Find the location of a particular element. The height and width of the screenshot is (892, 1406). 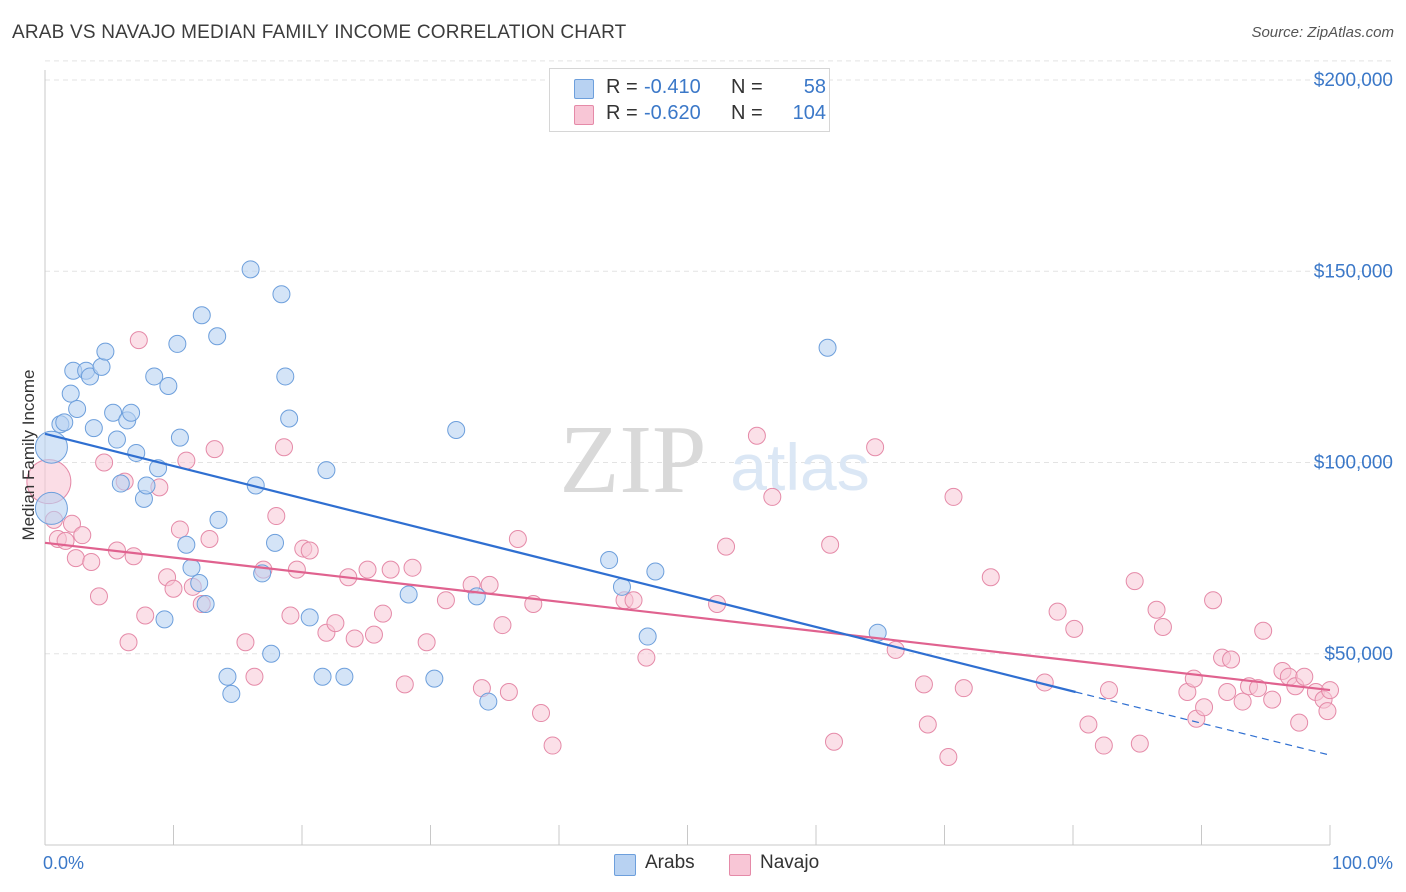

legend-r-label: R = is located at coordinates (622, 87).